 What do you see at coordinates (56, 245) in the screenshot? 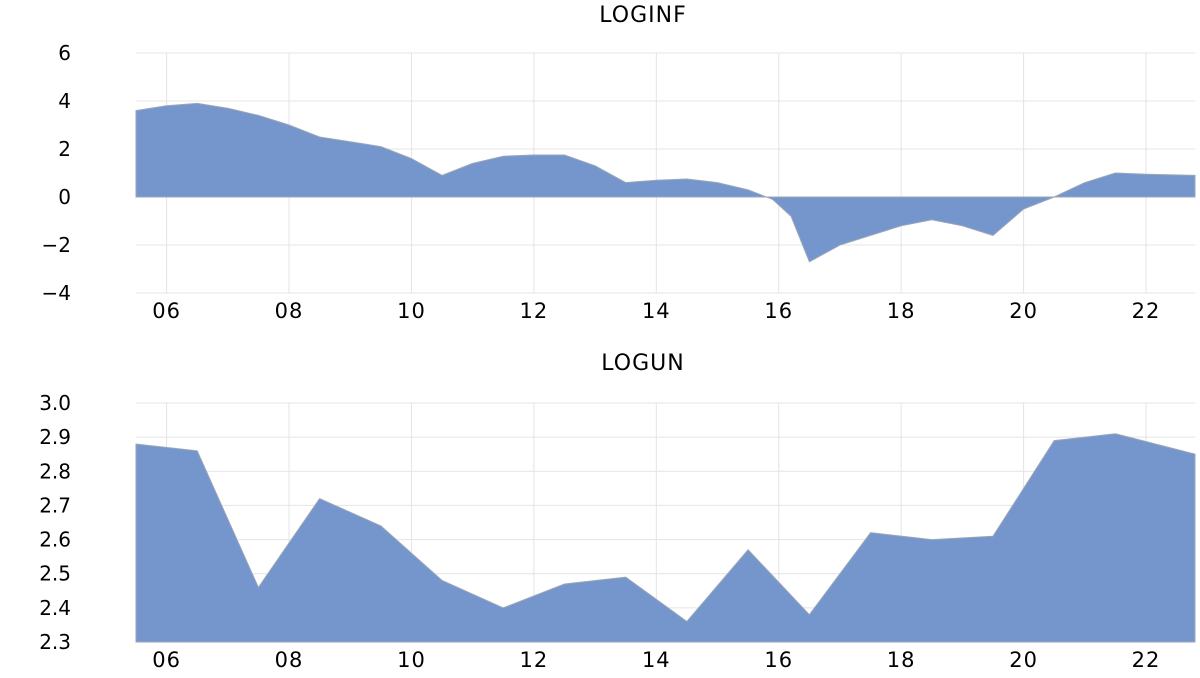
I see `loginf-y-tick-label: −2` at bounding box center [56, 245].